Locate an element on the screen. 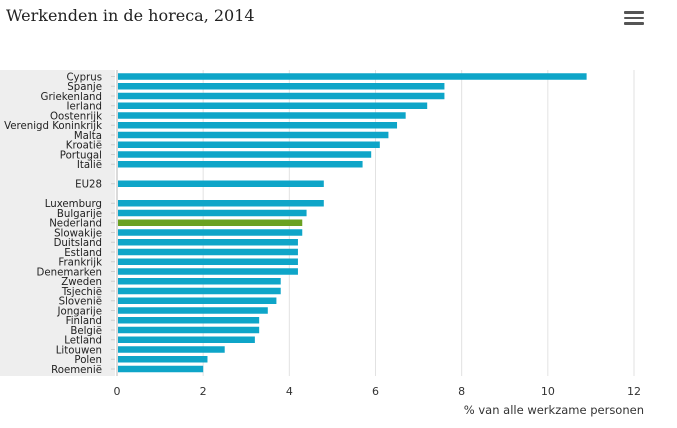 This screenshot has height=428, width=677. category-label: Estland is located at coordinates (83, 253).